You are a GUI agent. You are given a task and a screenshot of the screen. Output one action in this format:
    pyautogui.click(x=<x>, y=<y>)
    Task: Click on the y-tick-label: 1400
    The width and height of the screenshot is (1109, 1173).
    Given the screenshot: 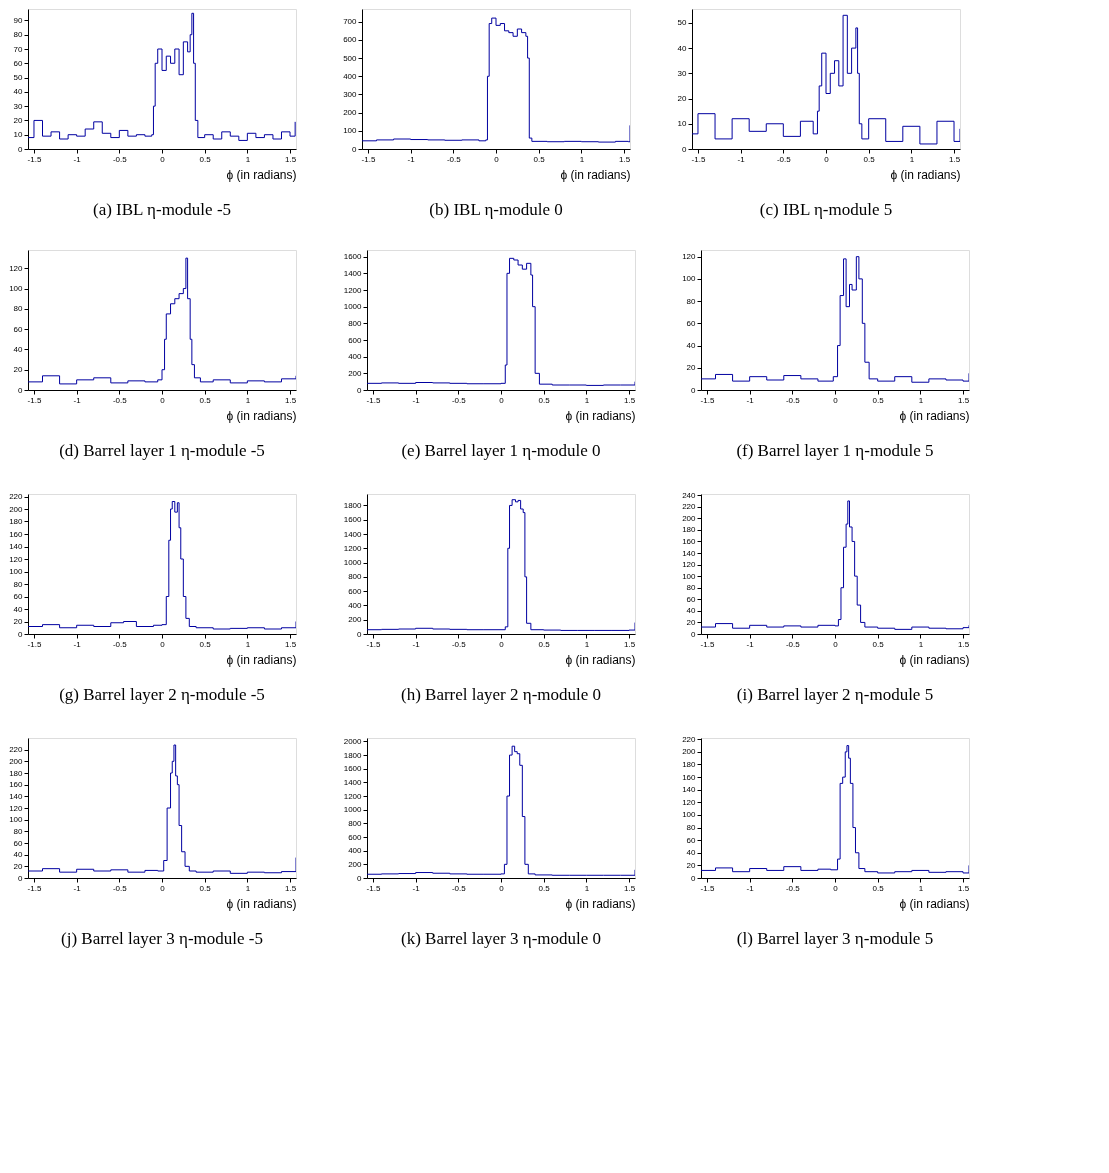 What is the action you would take?
    pyautogui.click(x=353, y=782)
    